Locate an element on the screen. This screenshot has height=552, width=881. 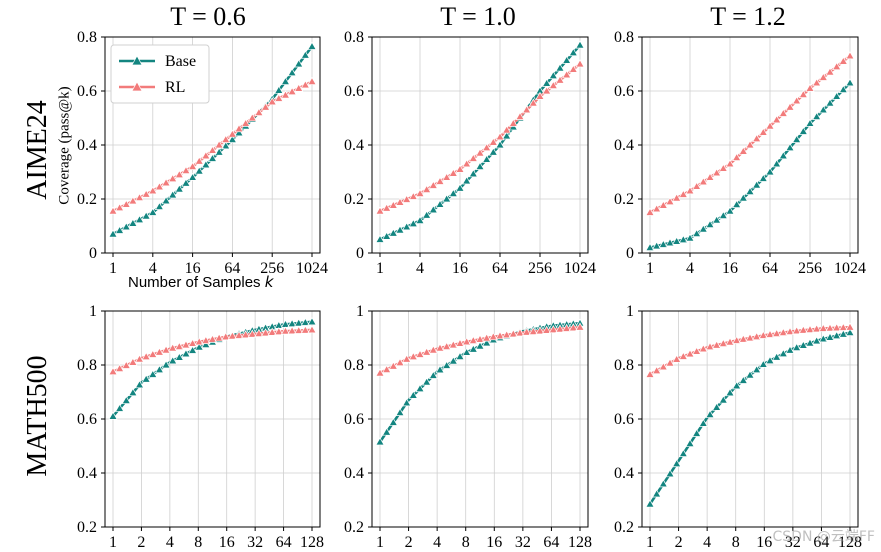
x-tick-label: 1024 is located at coordinates (580, 268).